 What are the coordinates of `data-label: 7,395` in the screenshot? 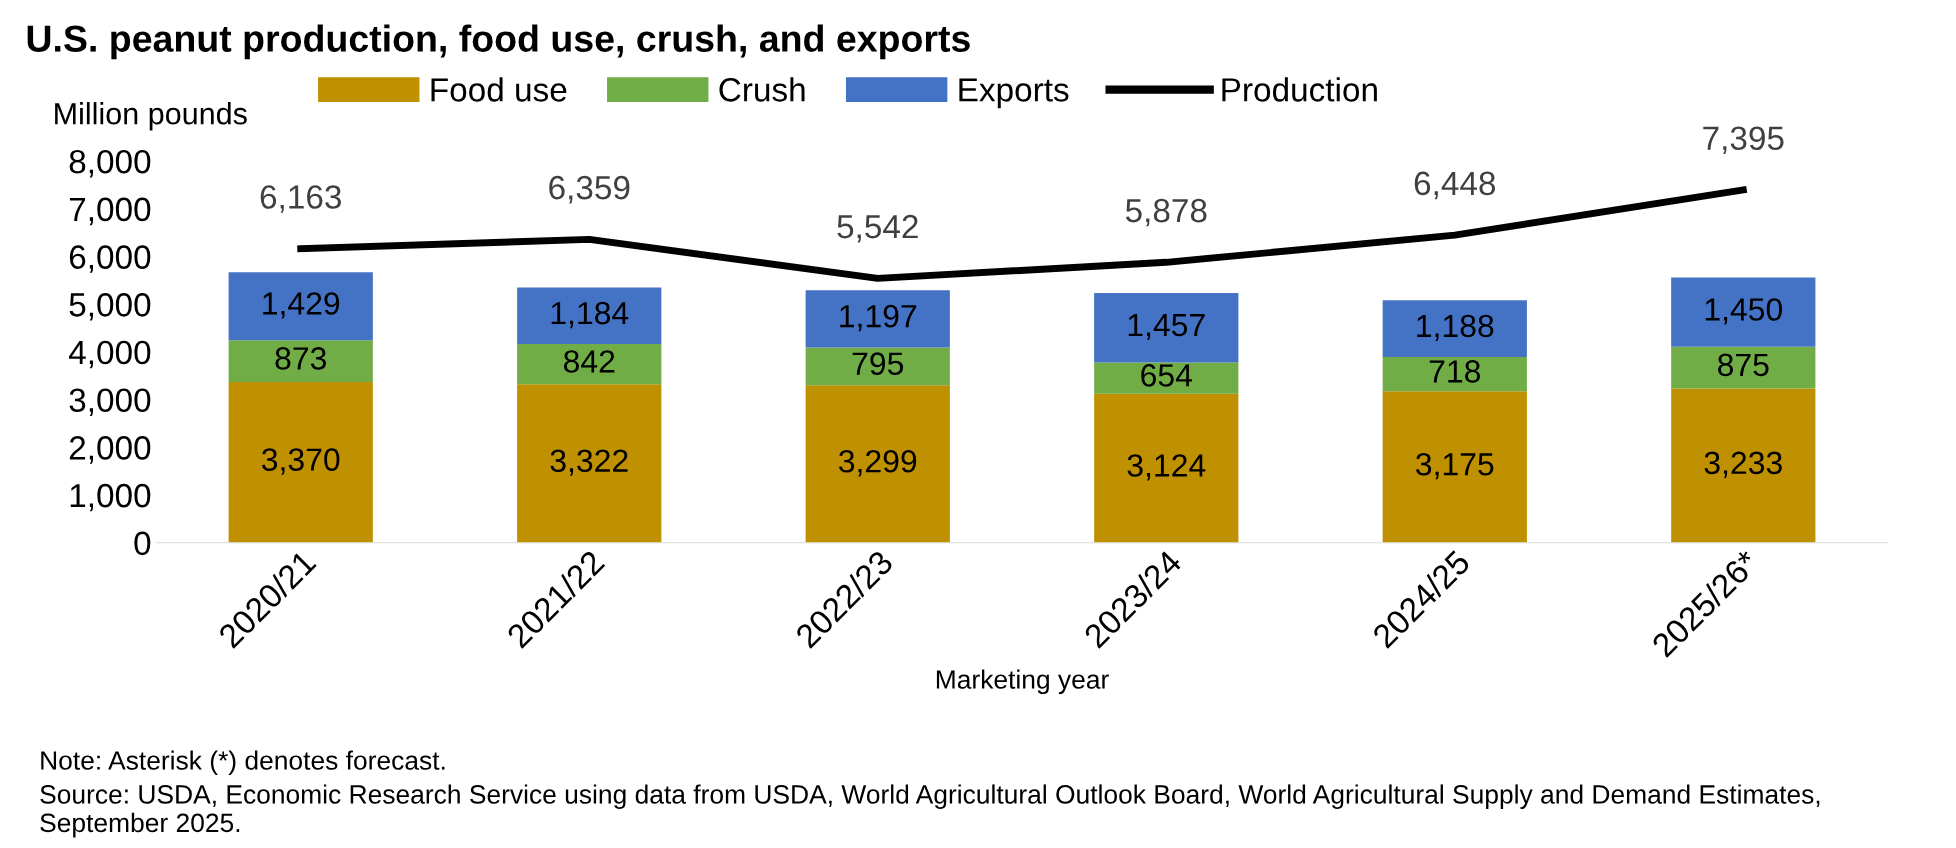 It's located at (1743, 140).